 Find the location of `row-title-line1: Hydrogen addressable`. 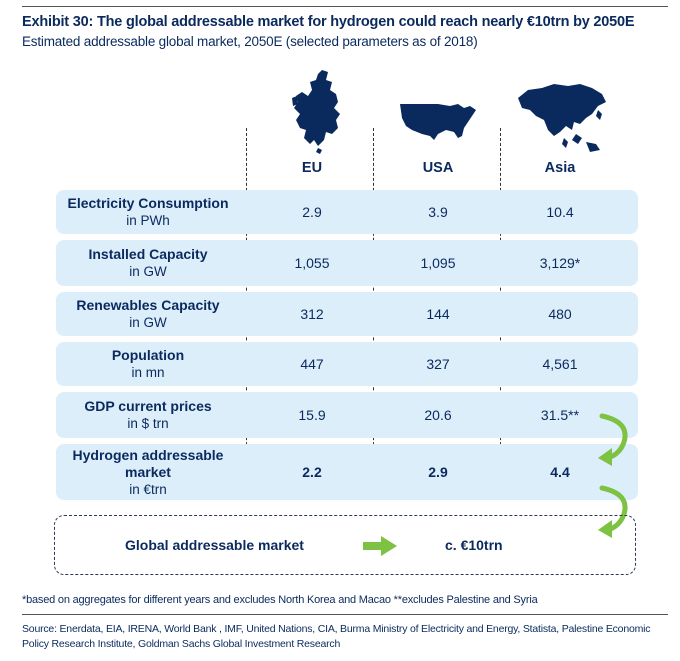

row-title-line1: Hydrogen addressable is located at coordinates (148, 454).